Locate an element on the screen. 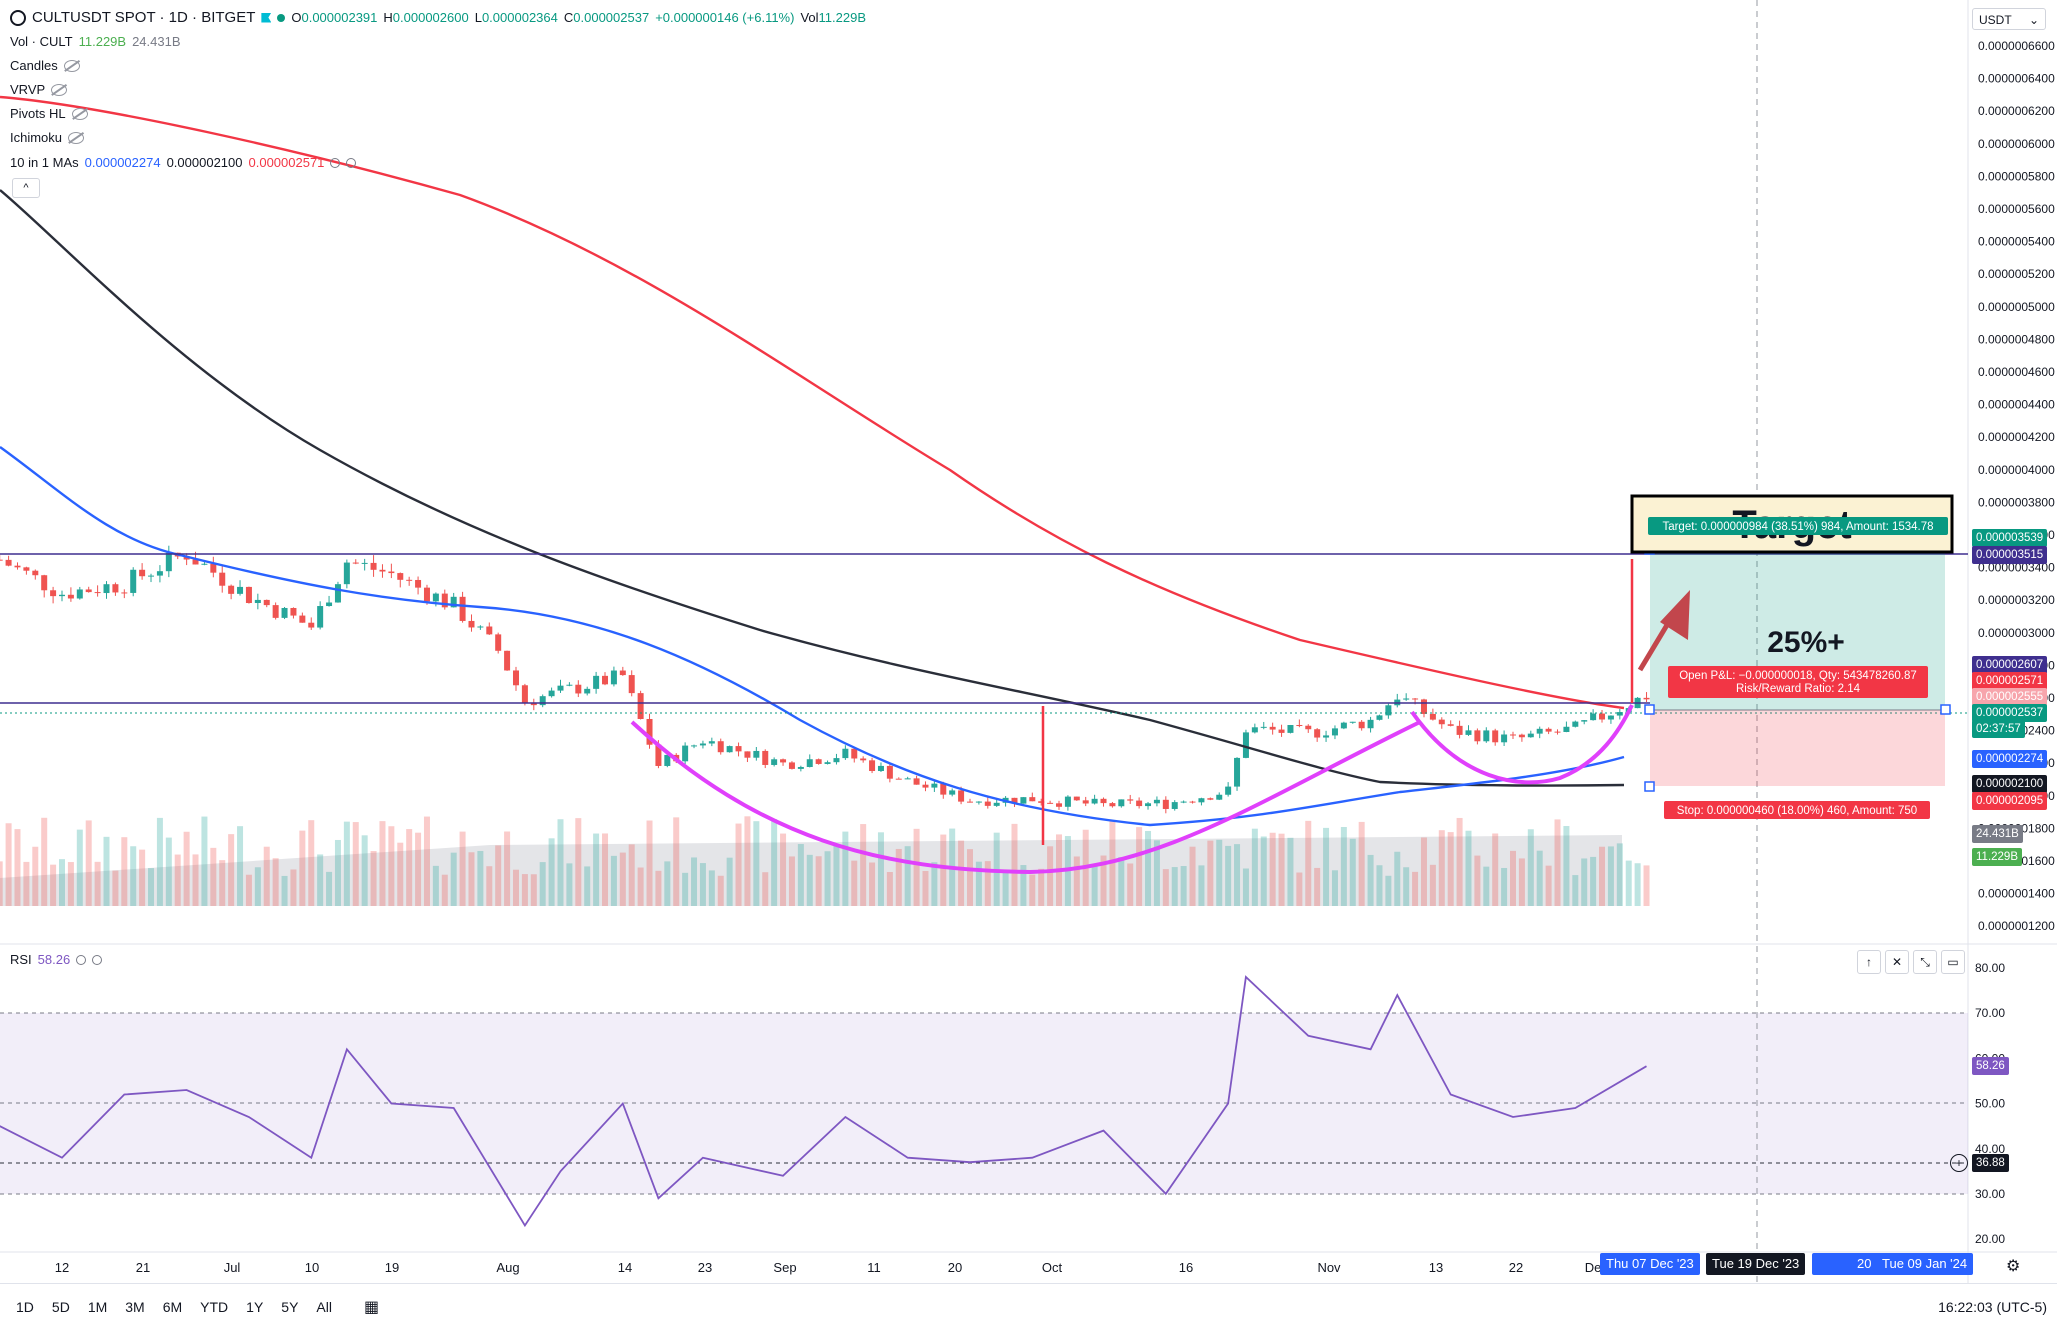 This screenshot has height=1328, width=2057. close-pane-button: ✕ is located at coordinates (1897, 962).